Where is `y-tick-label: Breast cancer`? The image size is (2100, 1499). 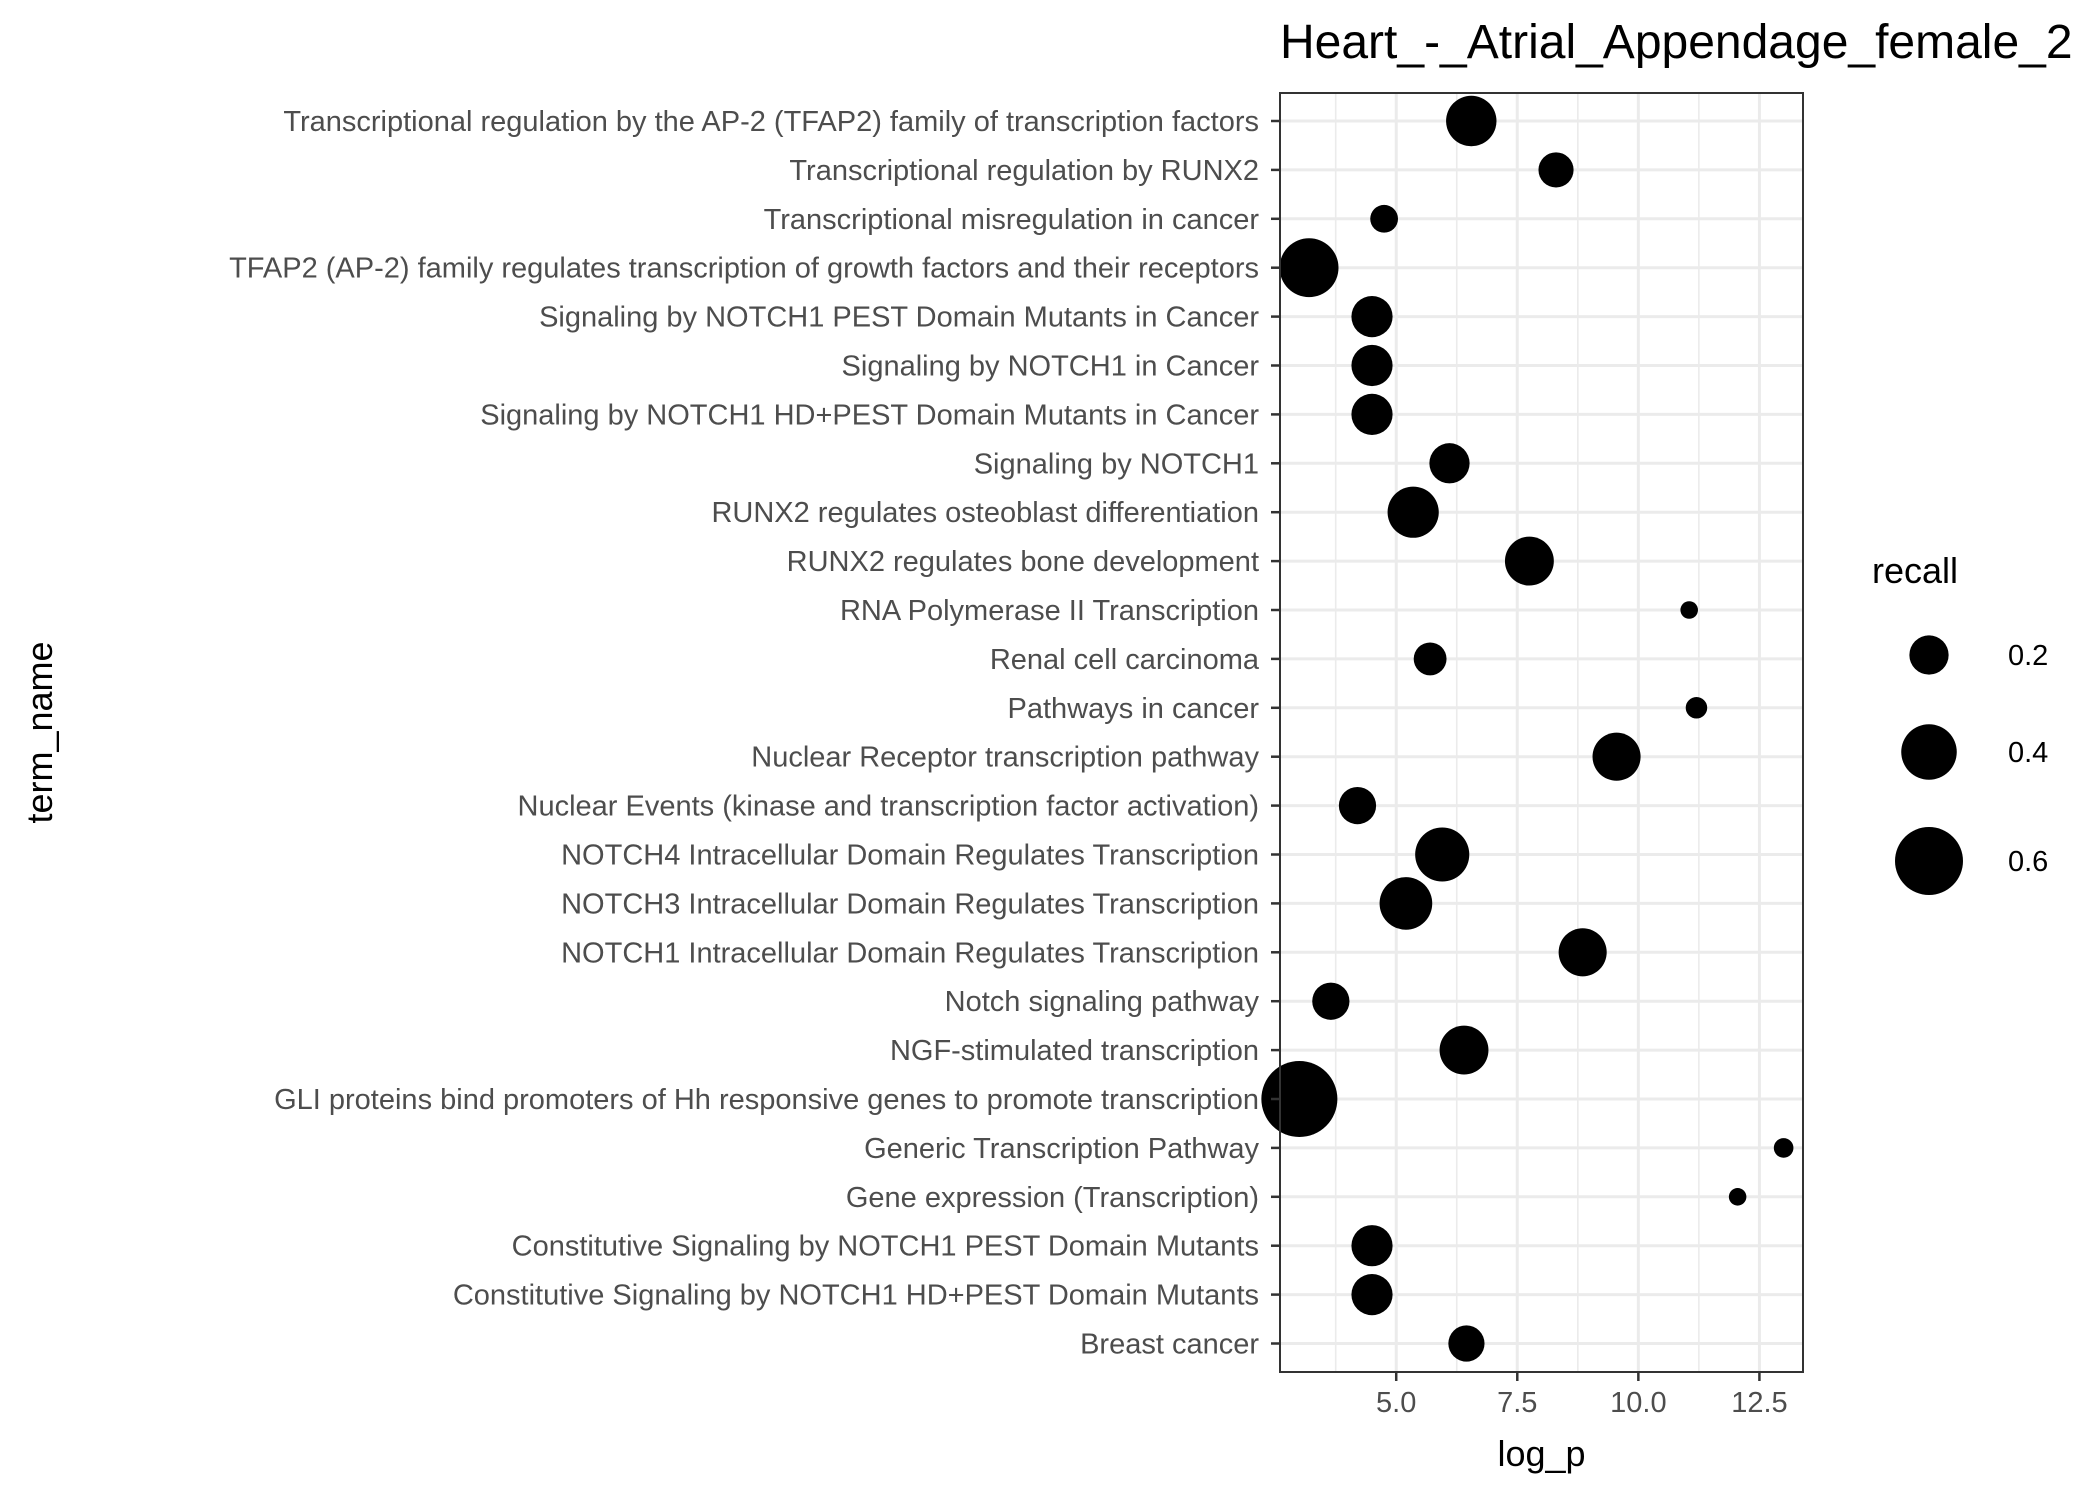 y-tick-label: Breast cancer is located at coordinates (1169, 1345).